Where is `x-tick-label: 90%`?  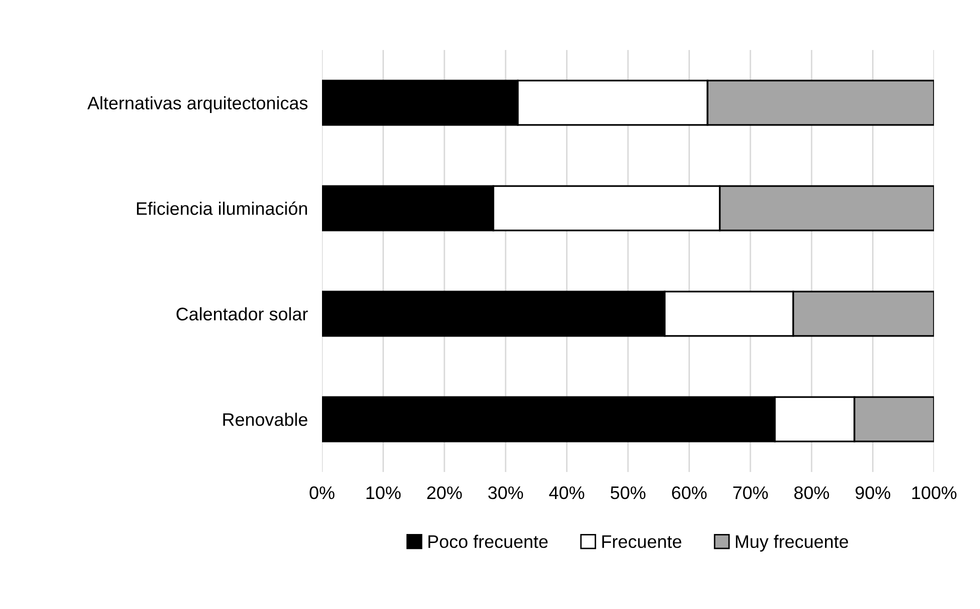 x-tick-label: 90% is located at coordinates (873, 493).